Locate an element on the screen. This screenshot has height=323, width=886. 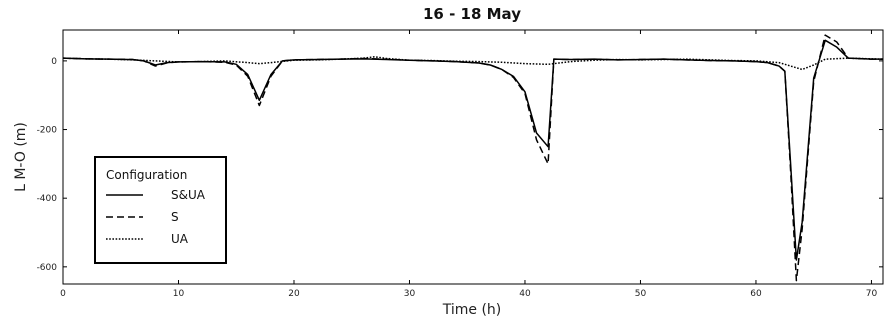
legend-entry-label: S is located at coordinates (175, 217).